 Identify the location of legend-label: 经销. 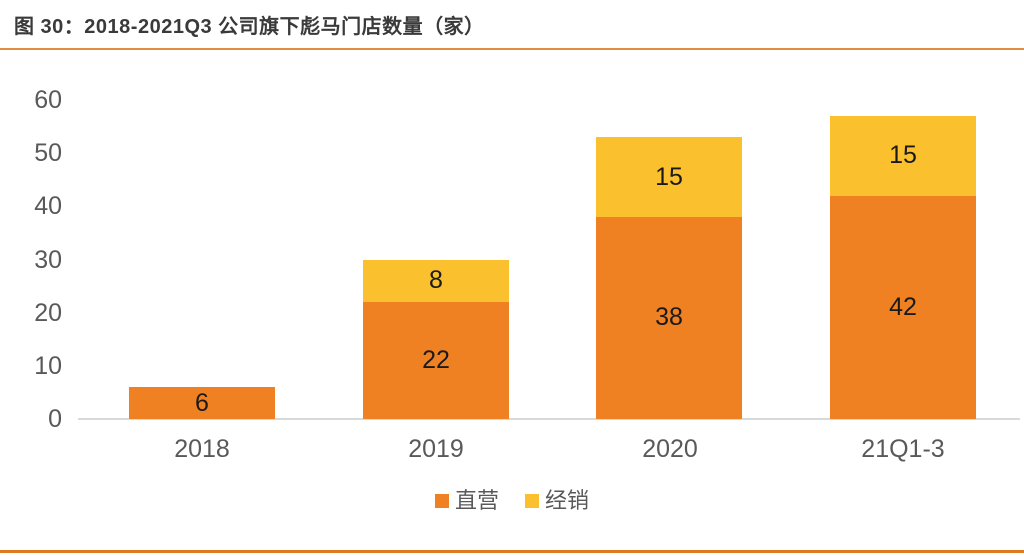
(567, 500).